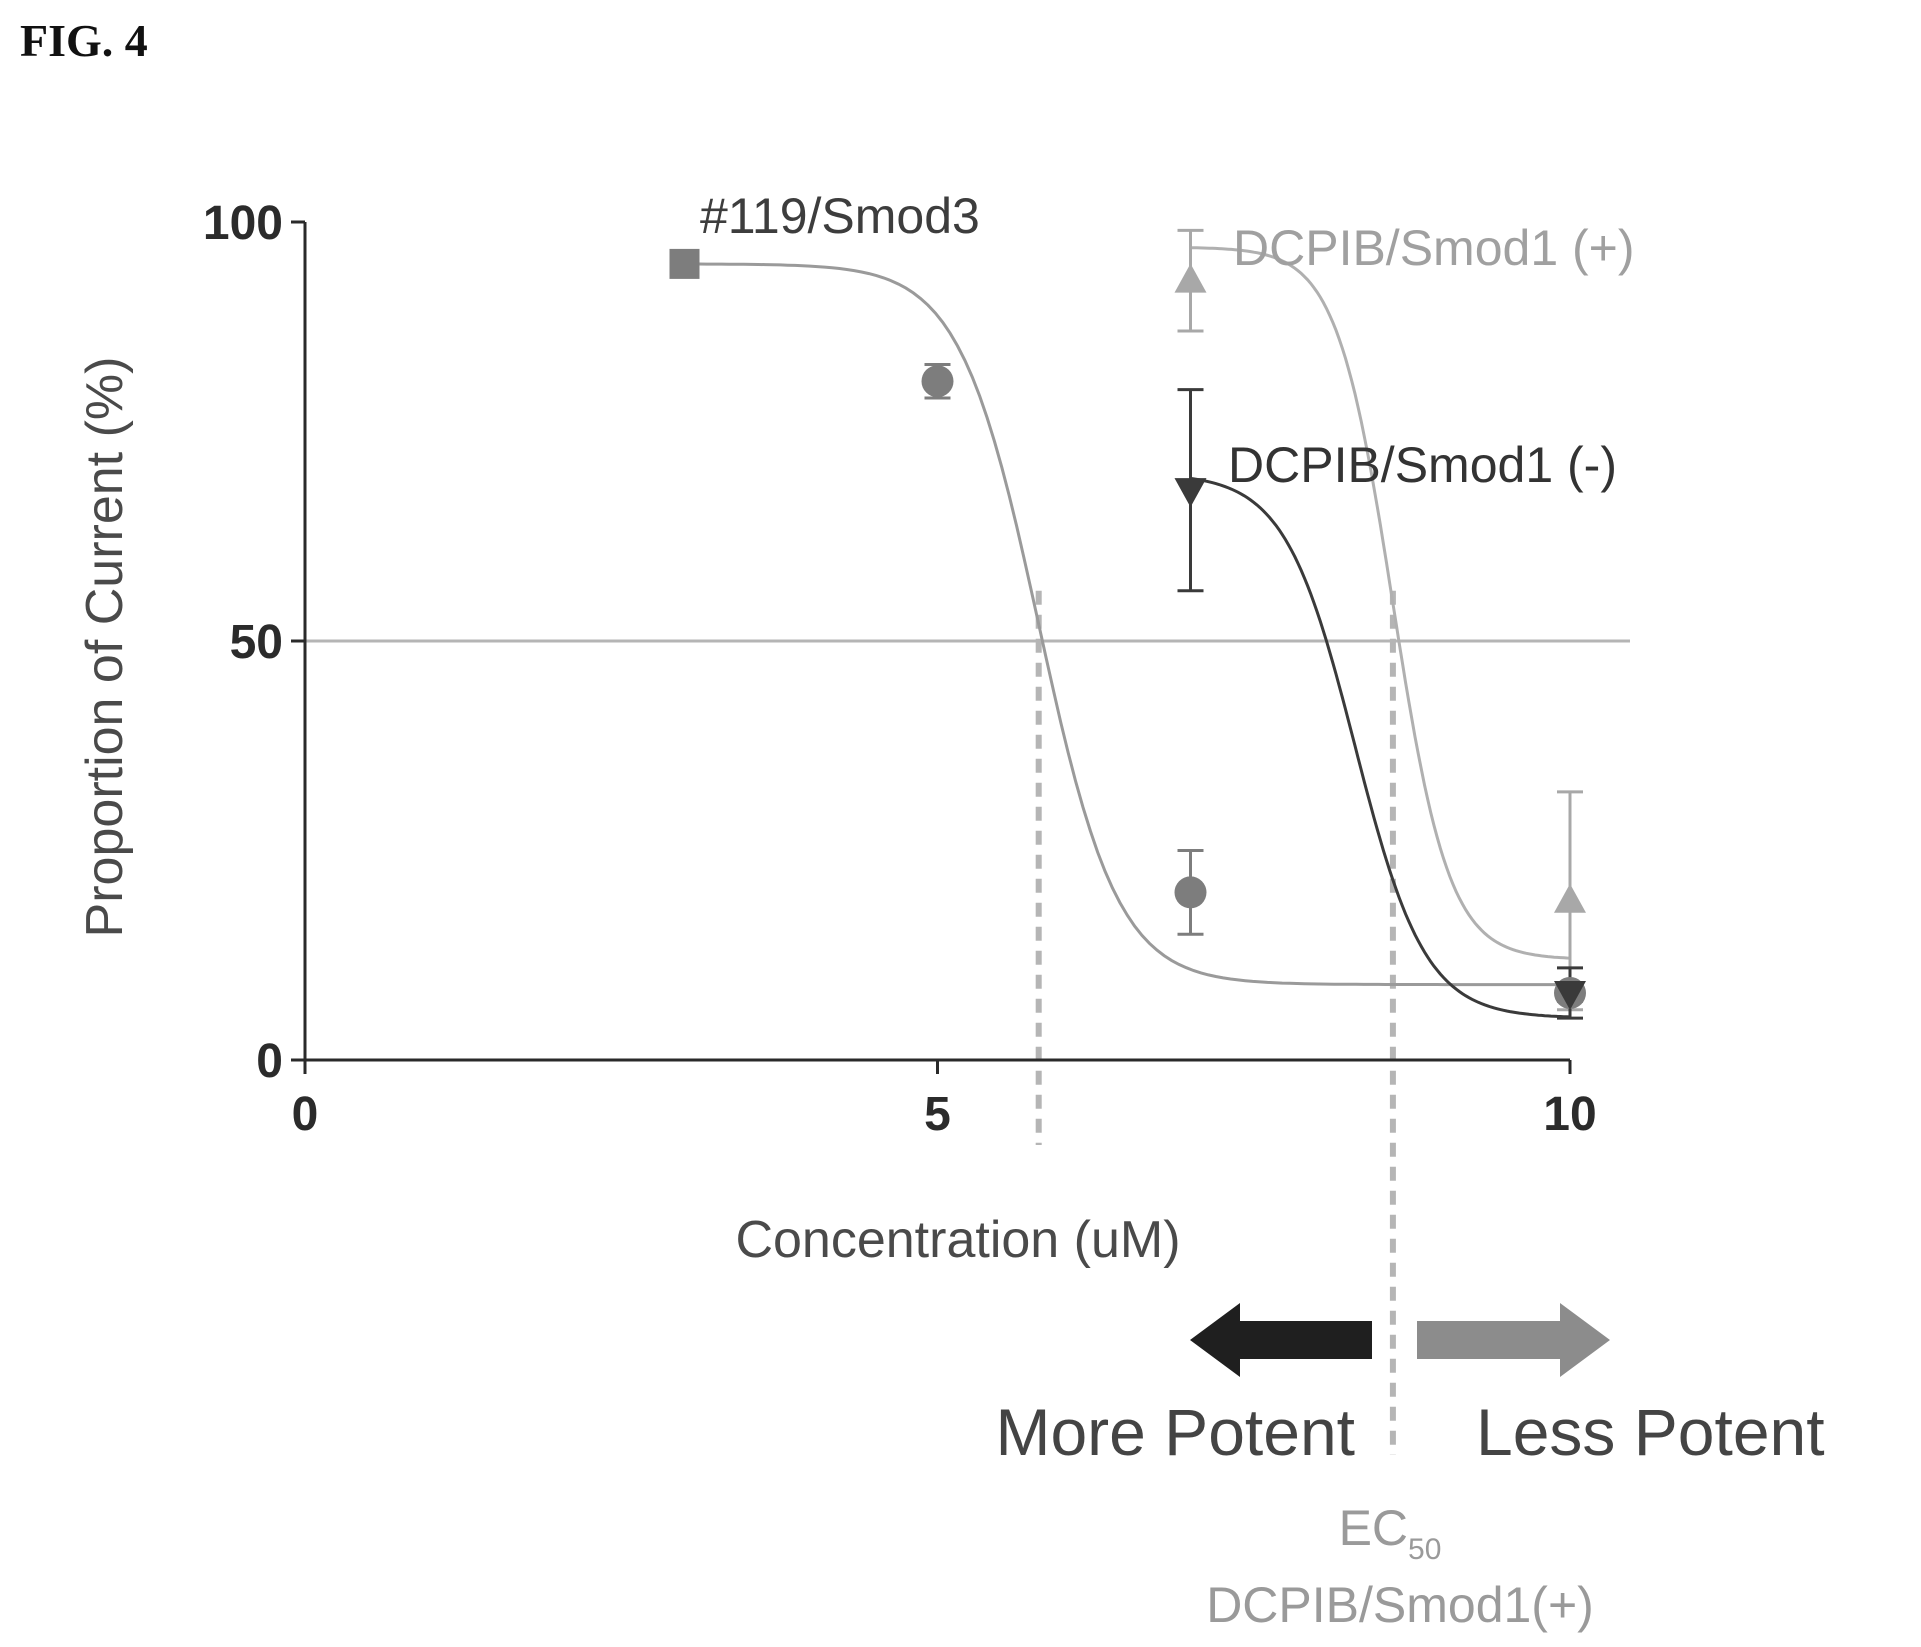 This screenshot has width=1921, height=1647. Describe the element at coordinates (957, 1240) in the screenshot. I see `x-axis-label: Concentration (uM)` at that location.